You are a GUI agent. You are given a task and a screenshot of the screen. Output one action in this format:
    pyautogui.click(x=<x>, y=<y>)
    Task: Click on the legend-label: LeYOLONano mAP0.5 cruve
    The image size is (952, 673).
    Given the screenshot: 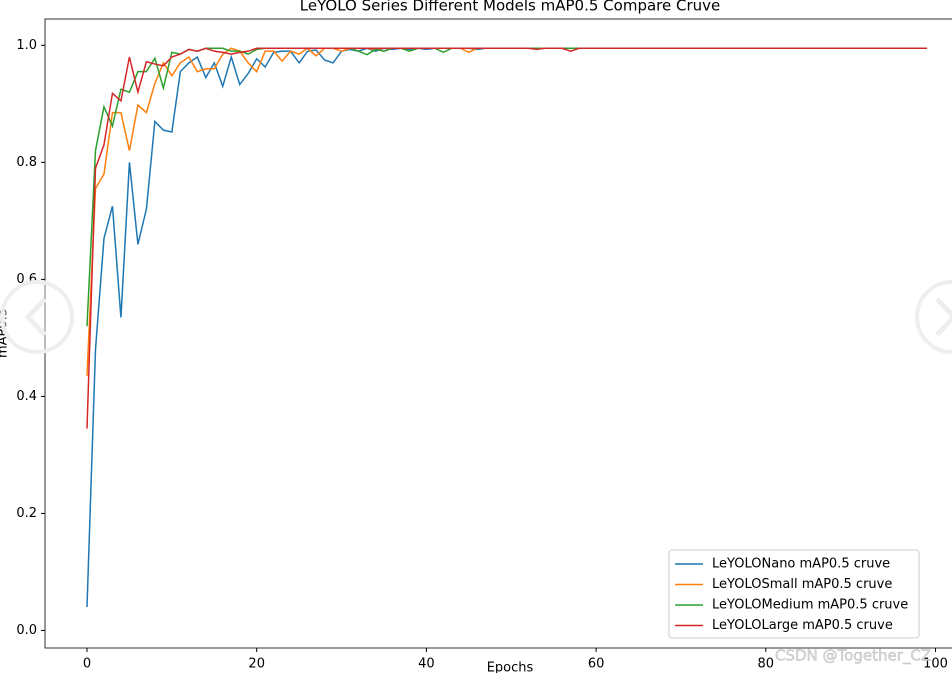 What is the action you would take?
    pyautogui.click(x=801, y=564)
    